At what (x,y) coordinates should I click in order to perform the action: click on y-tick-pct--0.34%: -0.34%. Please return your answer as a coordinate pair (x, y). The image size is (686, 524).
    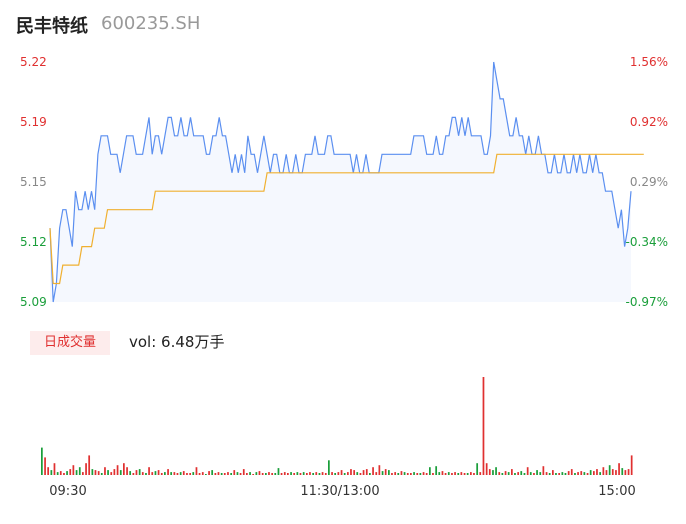
    Looking at the image, I should click on (647, 242).